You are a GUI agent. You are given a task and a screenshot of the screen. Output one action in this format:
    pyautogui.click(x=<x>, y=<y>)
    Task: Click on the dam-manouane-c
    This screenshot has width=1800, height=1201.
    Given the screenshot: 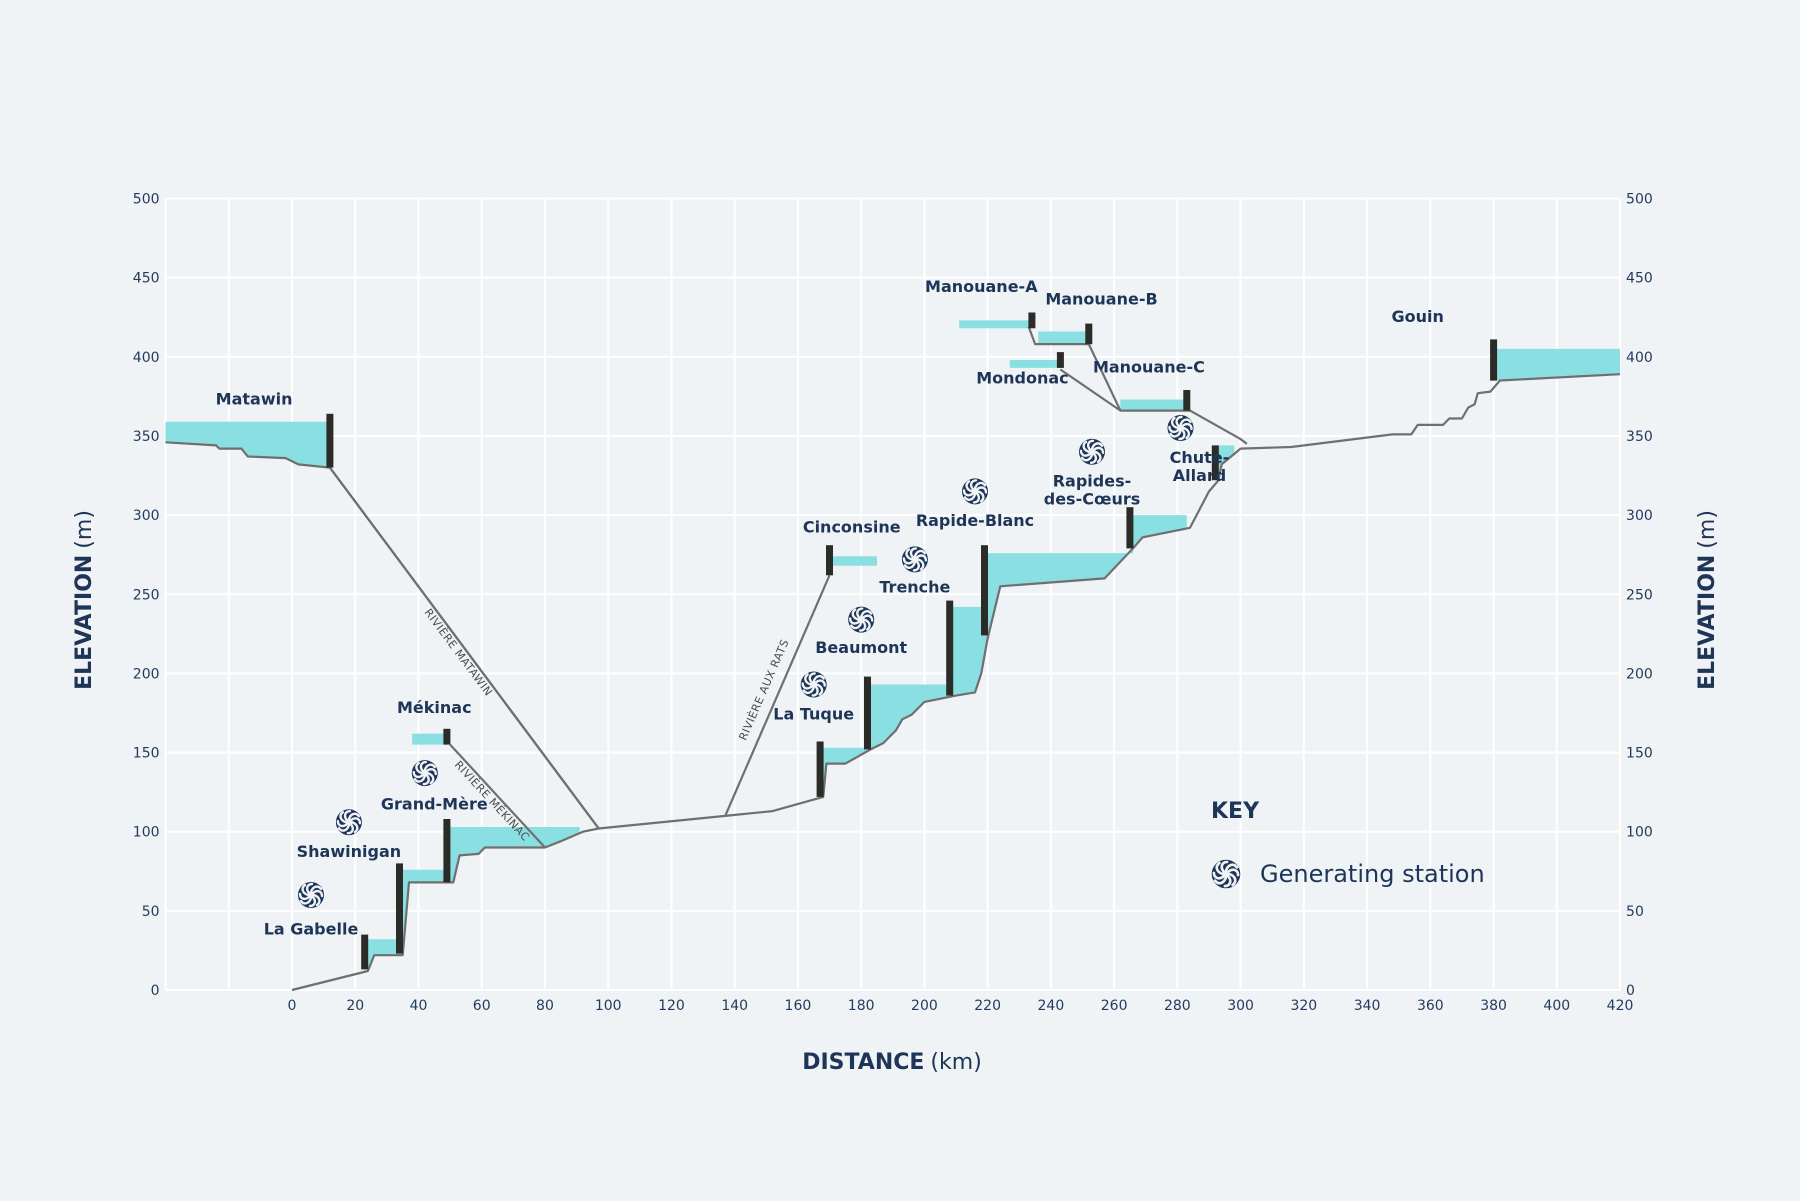 What is the action you would take?
    pyautogui.click(x=1187, y=400)
    